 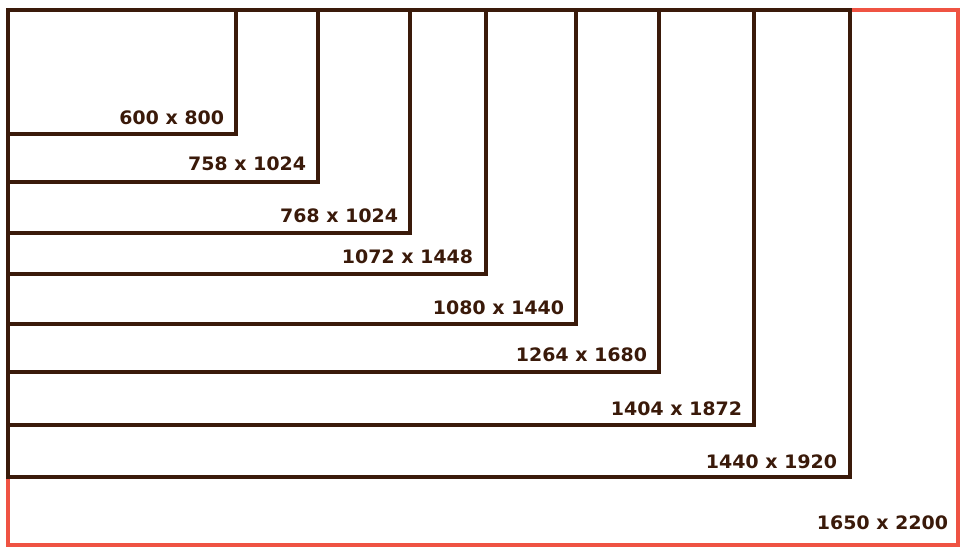 What do you see at coordinates (407, 257) in the screenshot?
I see `size-label: 1072 x 1448` at bounding box center [407, 257].